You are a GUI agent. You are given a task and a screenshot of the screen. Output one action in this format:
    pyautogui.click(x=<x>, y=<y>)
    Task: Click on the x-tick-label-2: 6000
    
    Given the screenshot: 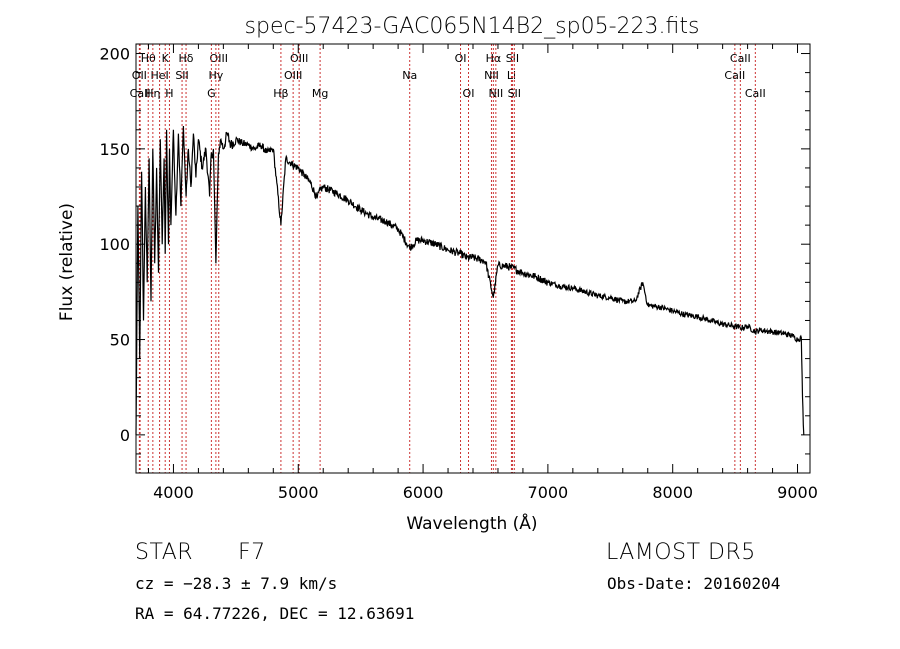 What is the action you would take?
    pyautogui.click(x=423, y=492)
    